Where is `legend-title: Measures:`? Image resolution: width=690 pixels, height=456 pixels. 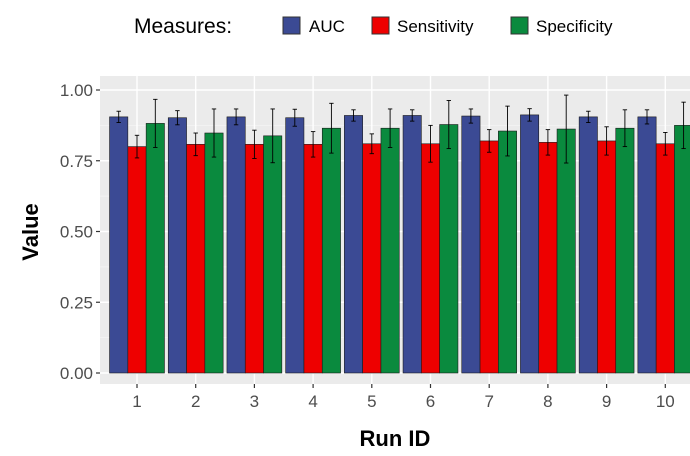 legend-title: Measures: is located at coordinates (183, 26).